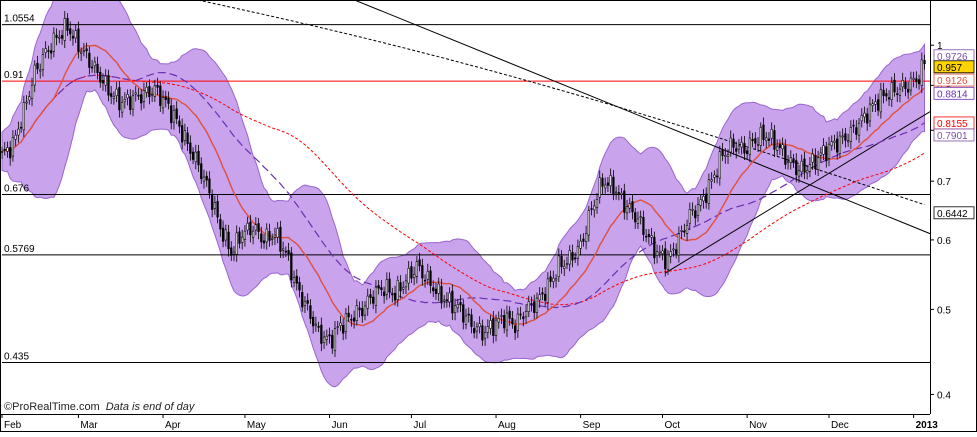  What do you see at coordinates (19, 19) in the screenshot?
I see `level-label: 1.0554` at bounding box center [19, 19].